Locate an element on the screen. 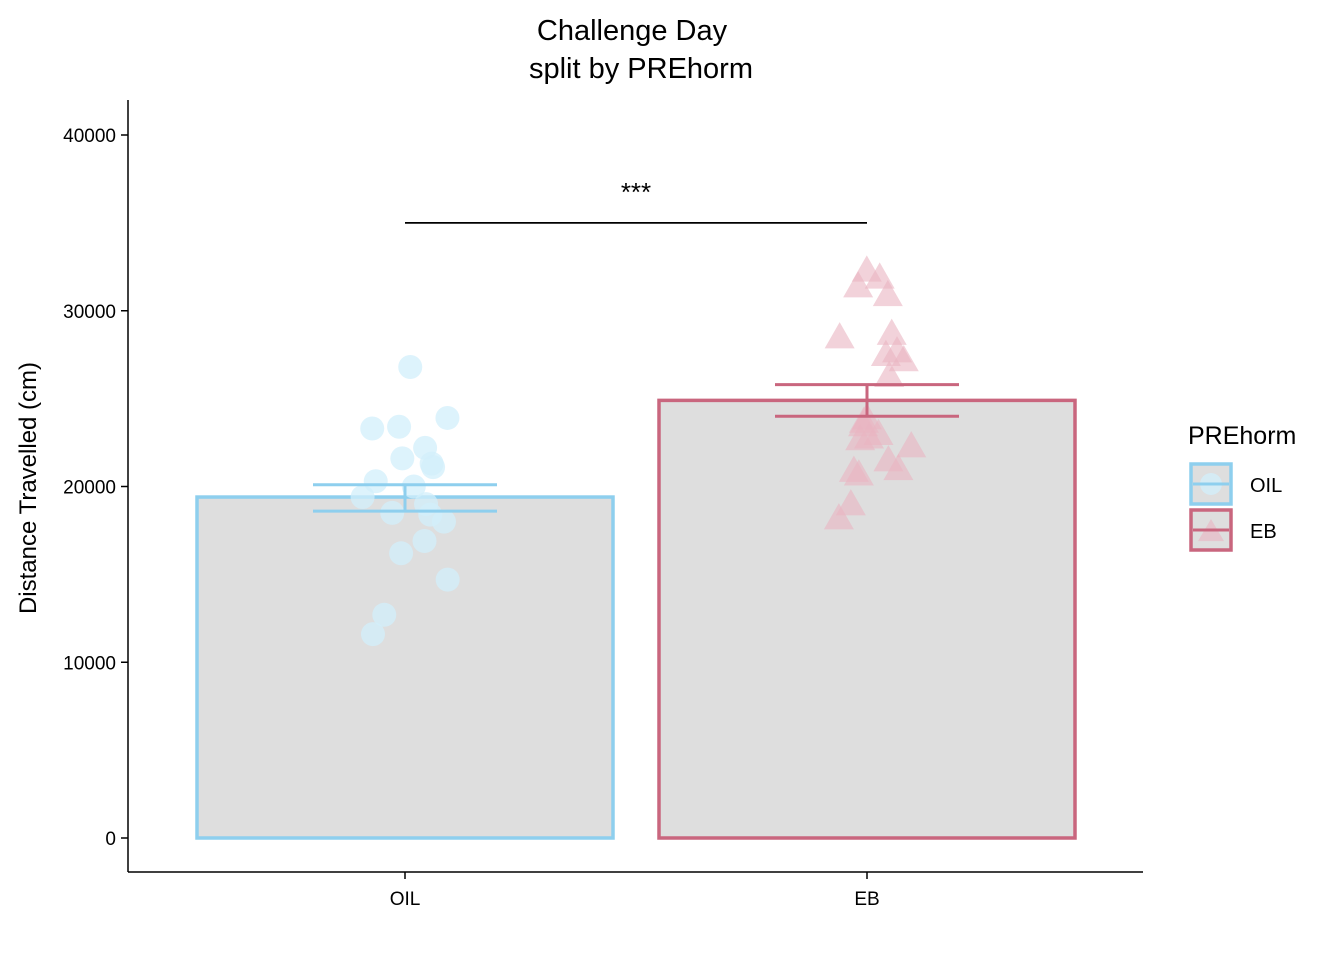 The image size is (1344, 960). legend-label-eb: EB is located at coordinates (1263, 532).